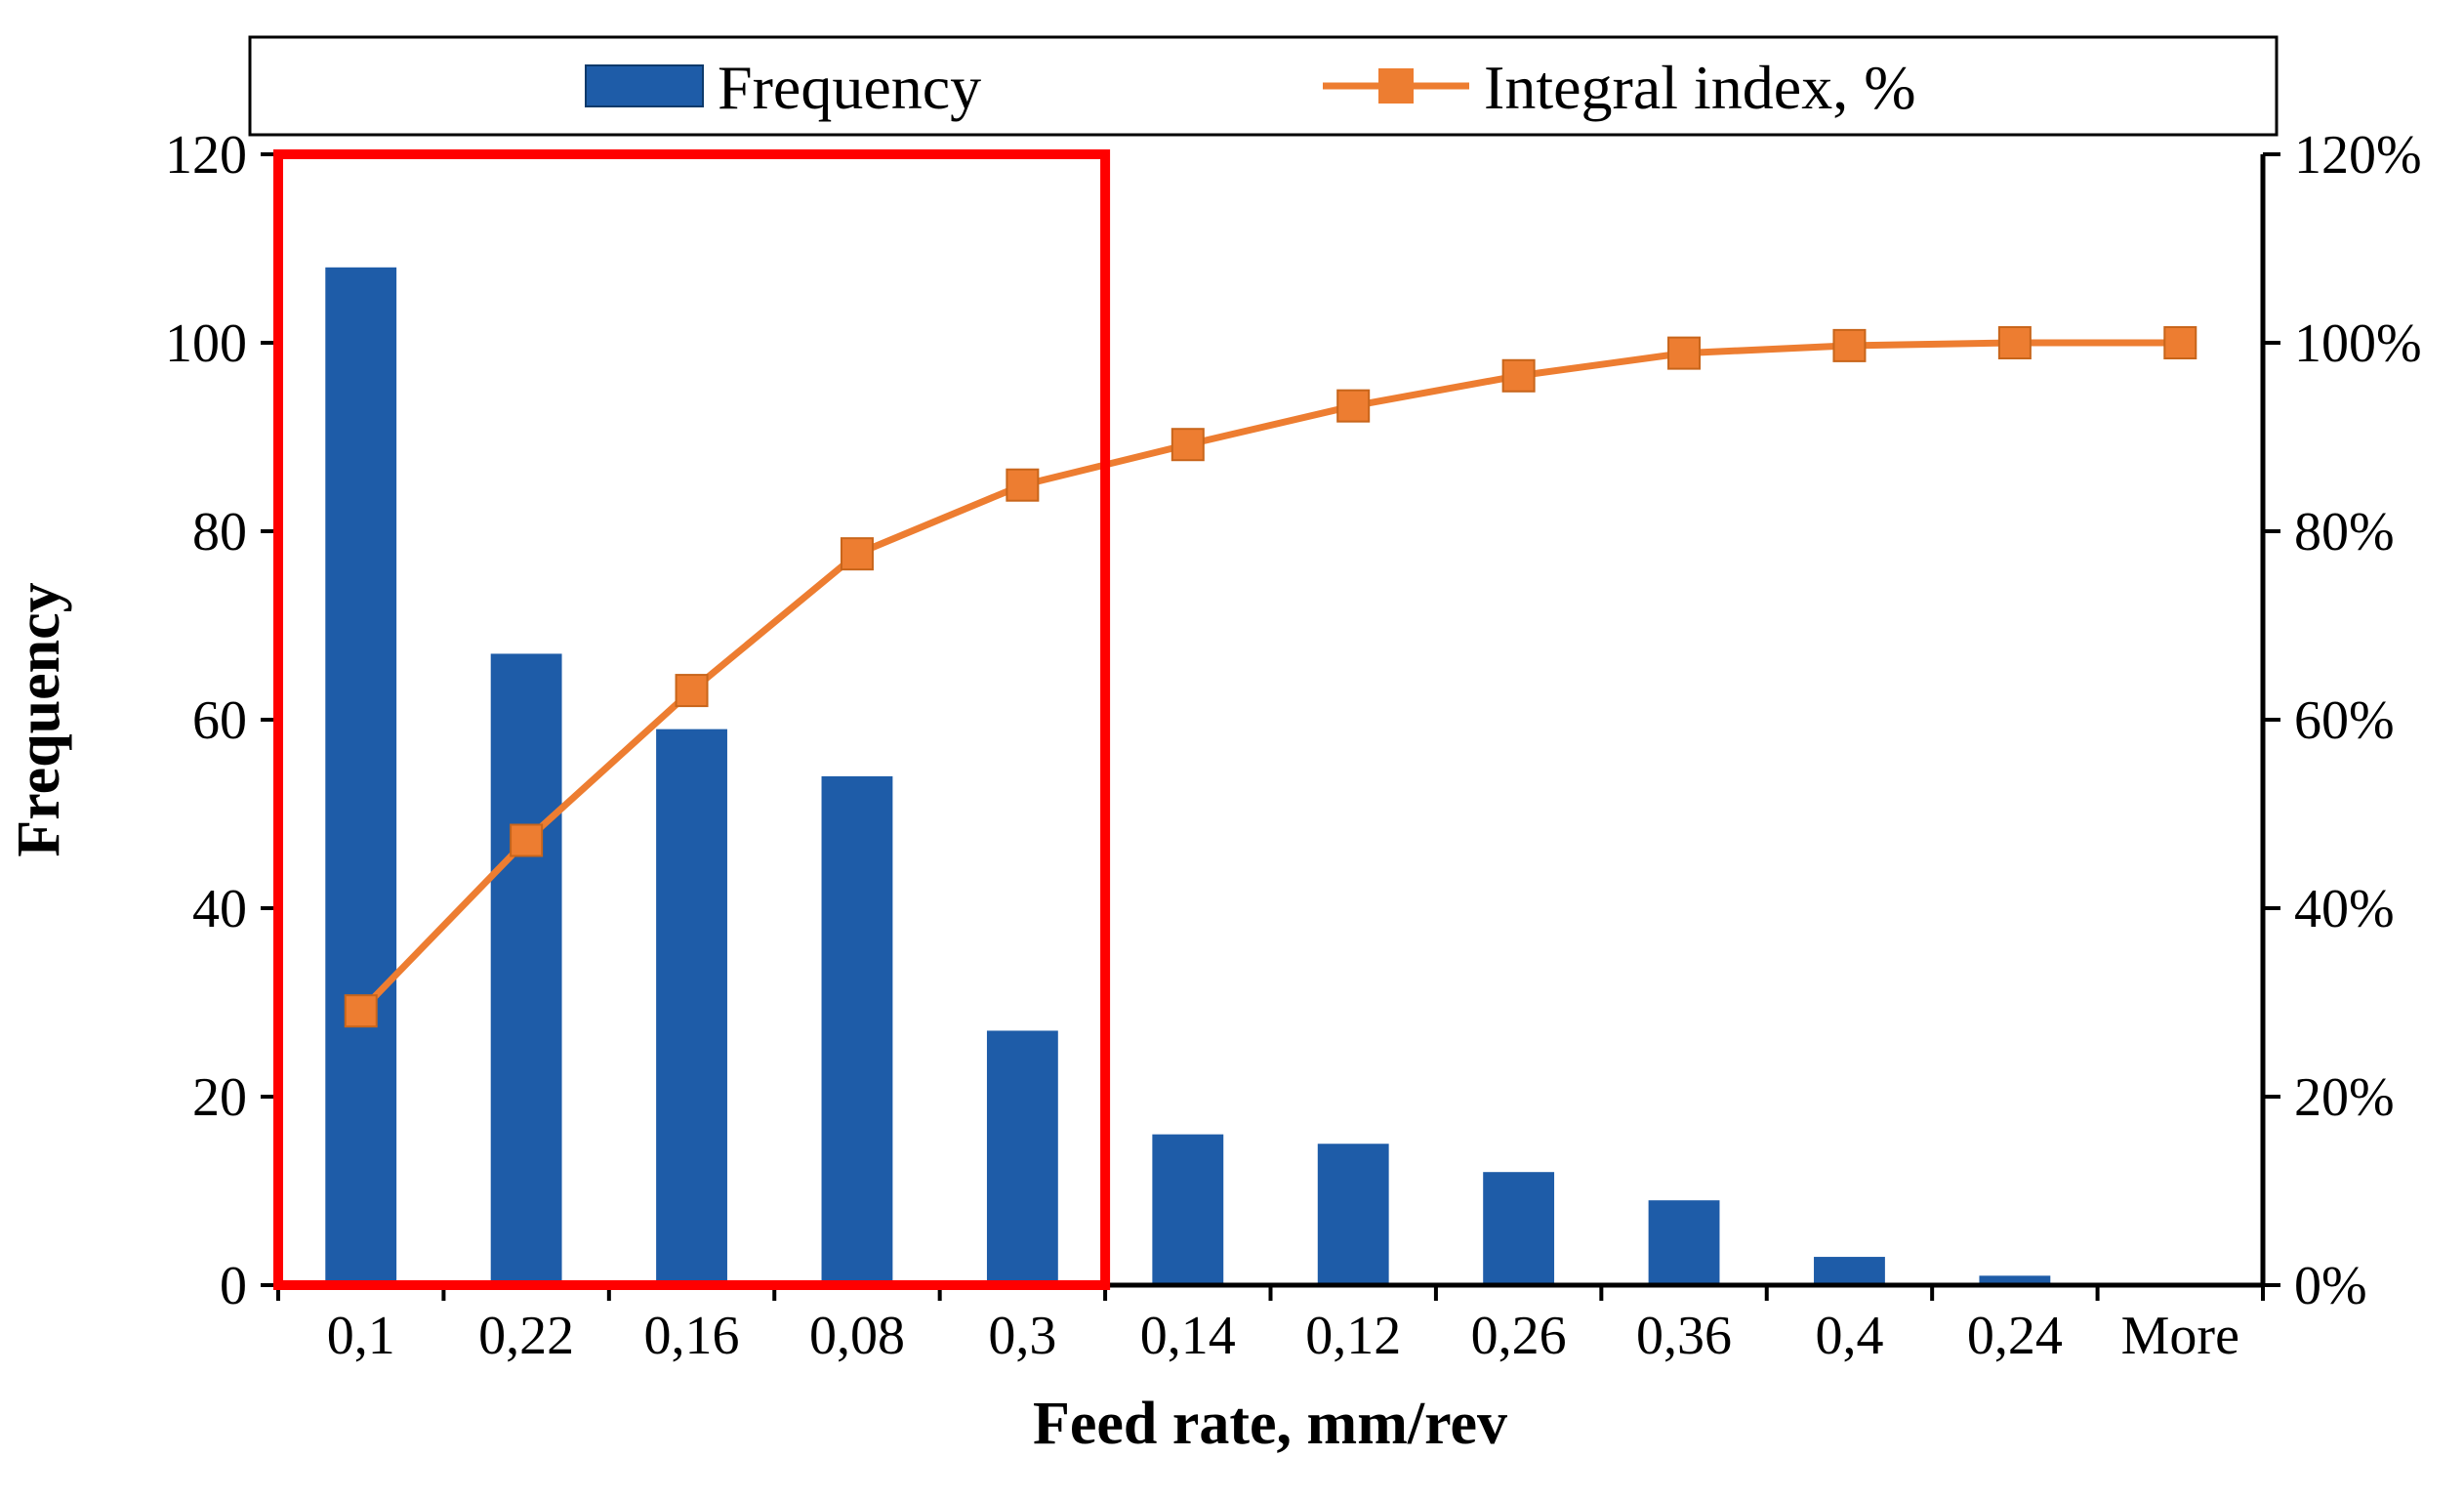  Describe the element at coordinates (2015, 1336) in the screenshot. I see `x-category-label: 0,24` at that location.